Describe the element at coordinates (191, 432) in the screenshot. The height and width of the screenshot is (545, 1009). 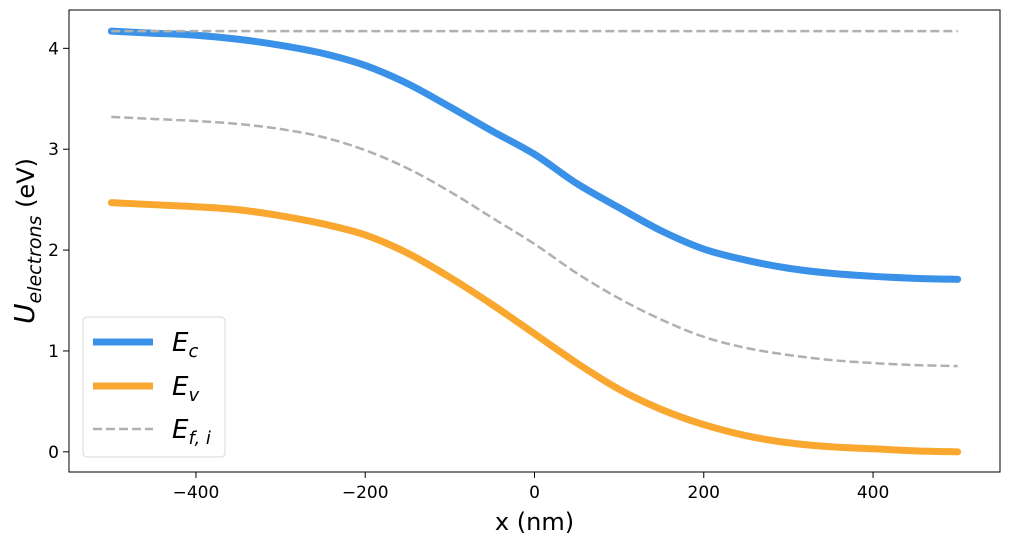
I see `legend-label-efi: Ef, i` at that location.